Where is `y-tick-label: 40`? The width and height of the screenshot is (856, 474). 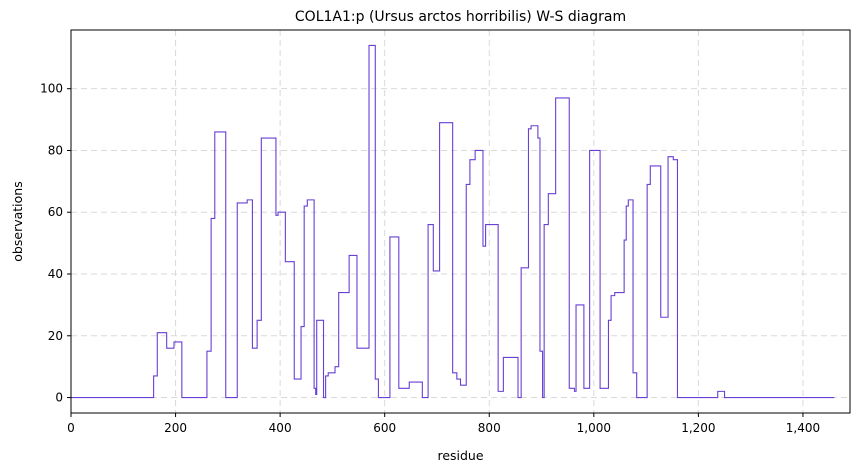 y-tick-label: 40 is located at coordinates (55, 274).